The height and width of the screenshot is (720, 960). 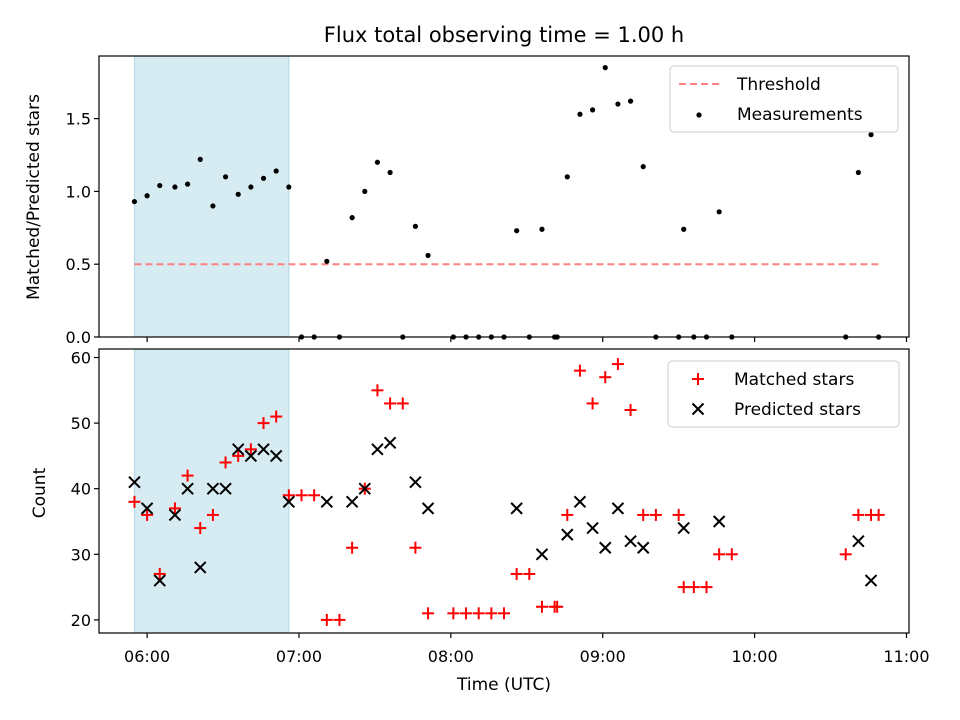 I want to click on top-y-tick-label: 0.0, so click(x=78, y=337).